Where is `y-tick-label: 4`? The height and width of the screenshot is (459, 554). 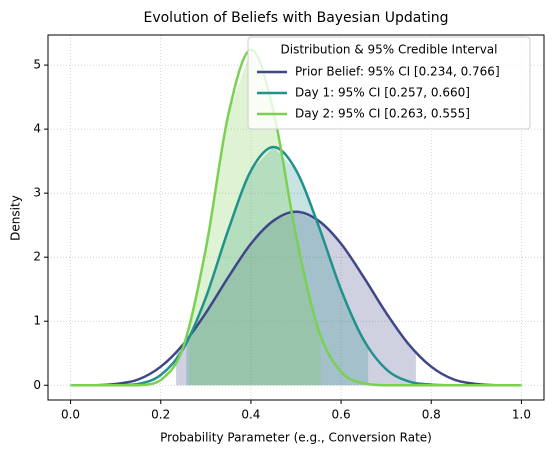
y-tick-label: 4 is located at coordinates (37, 129).